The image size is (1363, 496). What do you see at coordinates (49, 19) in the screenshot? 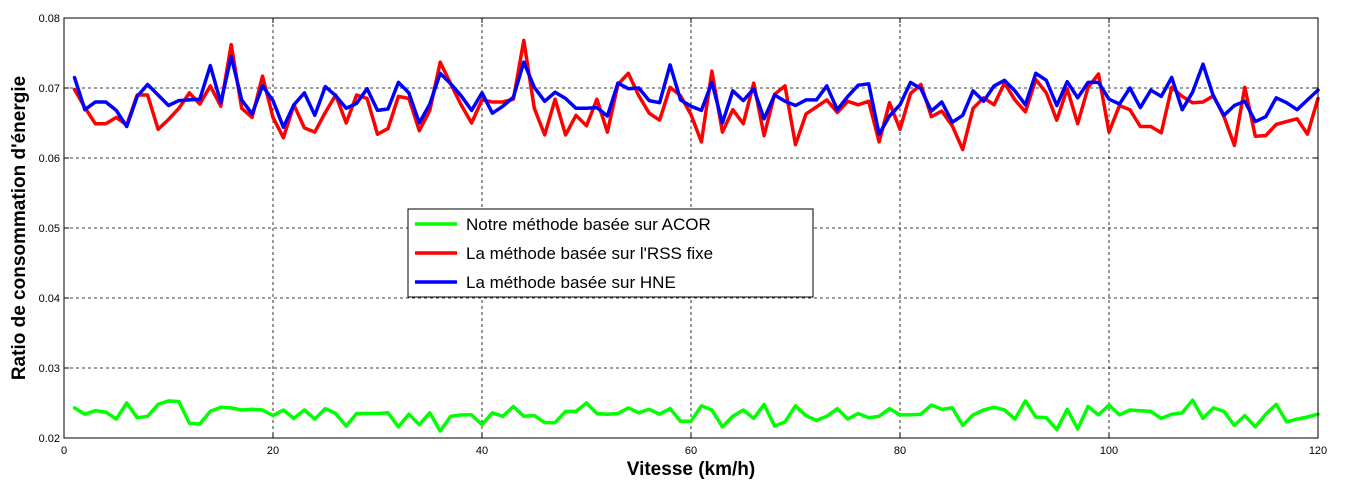
I see `y-tick-label: 0.08` at bounding box center [49, 19].